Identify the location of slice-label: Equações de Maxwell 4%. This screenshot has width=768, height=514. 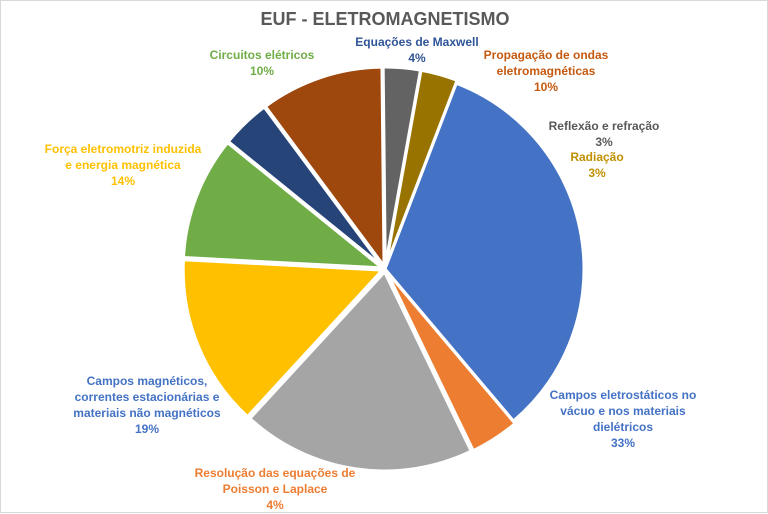
(416, 50).